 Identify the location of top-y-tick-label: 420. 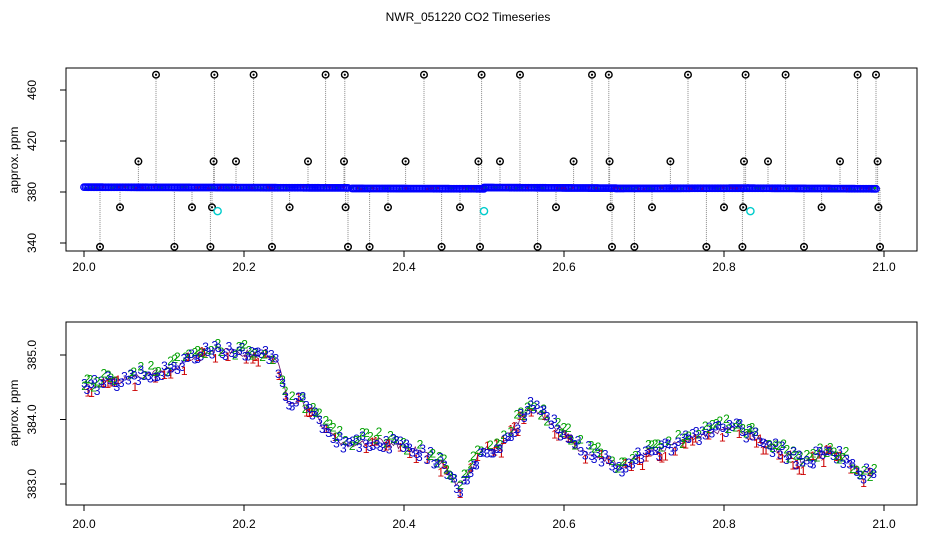
(32, 141).